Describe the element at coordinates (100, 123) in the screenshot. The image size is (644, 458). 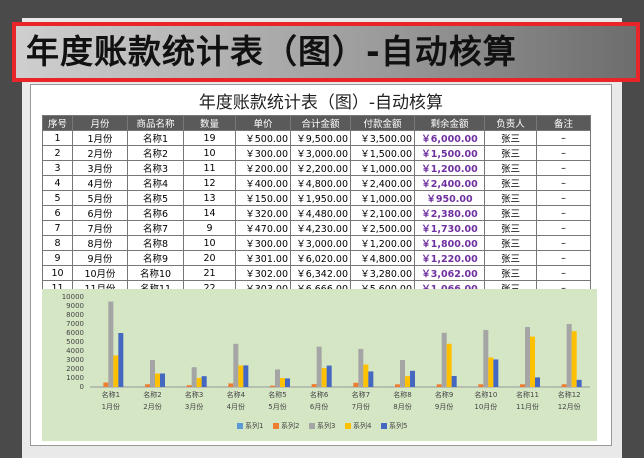
I see `column-header: 月份` at that location.